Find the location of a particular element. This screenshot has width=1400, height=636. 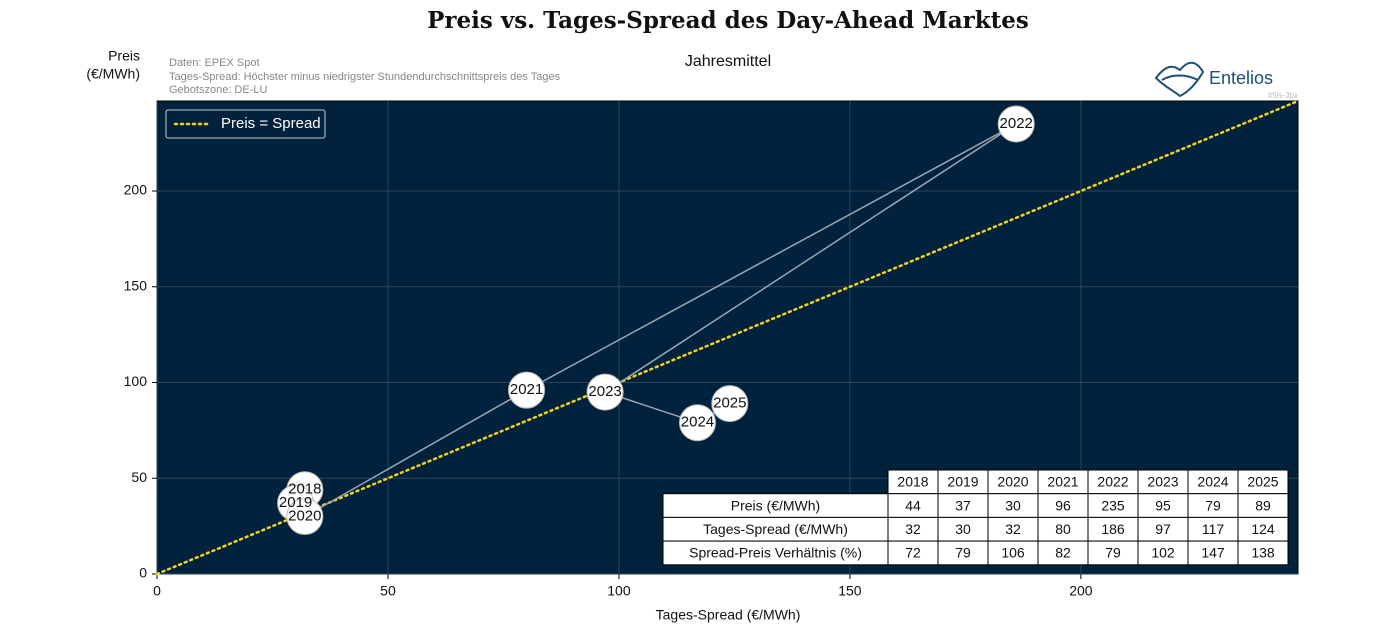

table-value: 235 is located at coordinates (1113, 505).